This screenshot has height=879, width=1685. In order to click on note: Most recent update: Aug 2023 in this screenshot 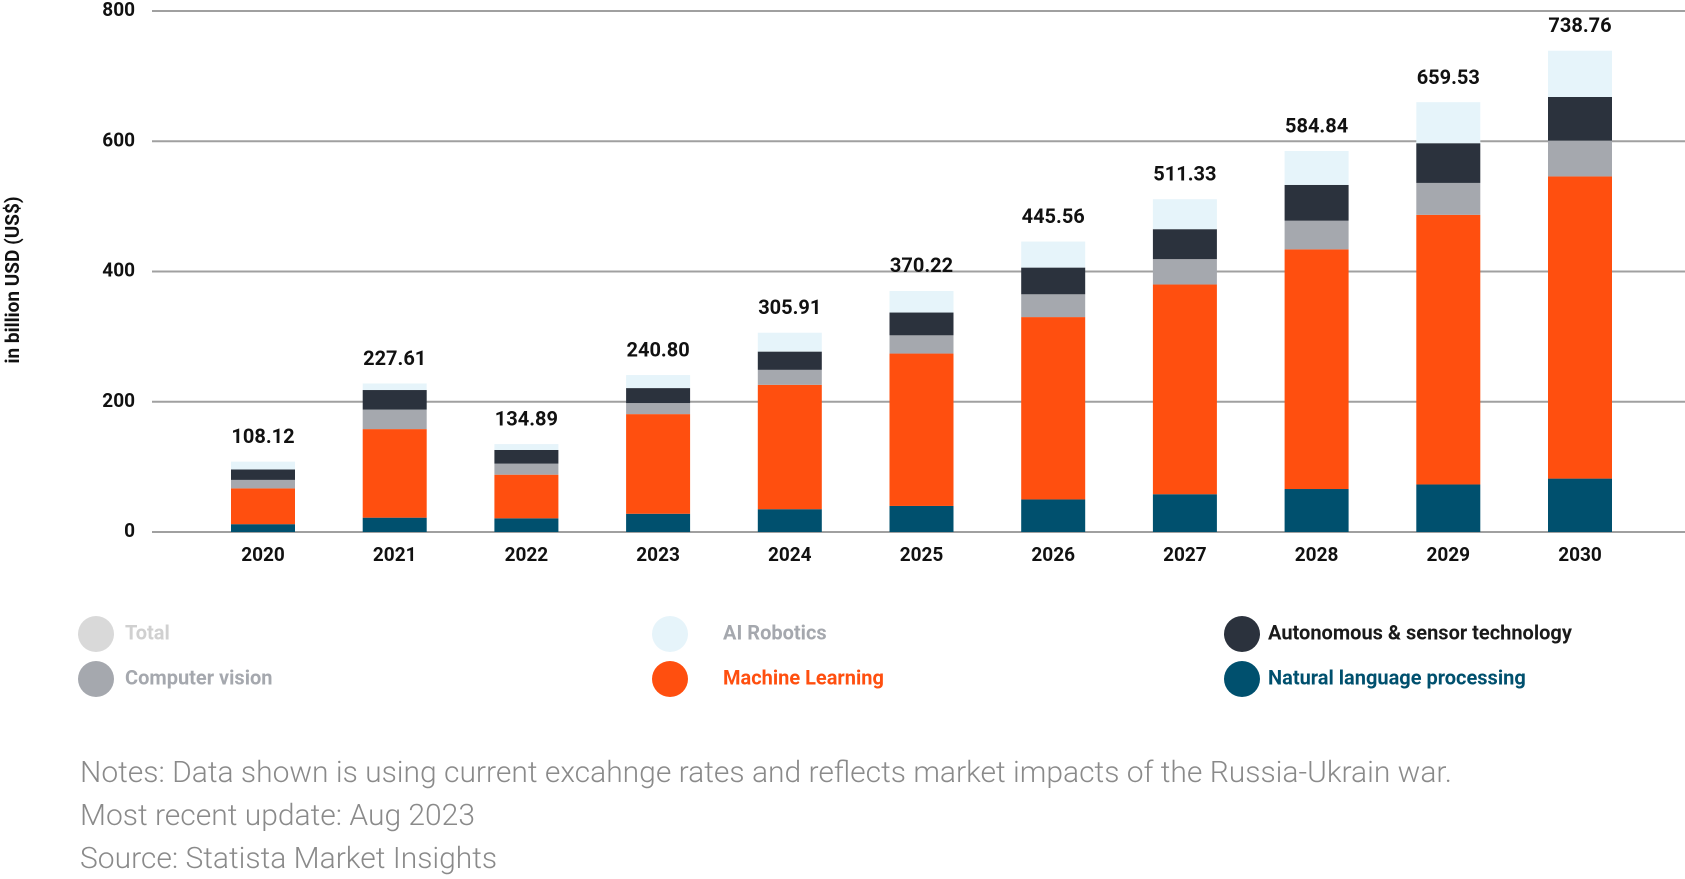, I will do `click(277, 815)`.